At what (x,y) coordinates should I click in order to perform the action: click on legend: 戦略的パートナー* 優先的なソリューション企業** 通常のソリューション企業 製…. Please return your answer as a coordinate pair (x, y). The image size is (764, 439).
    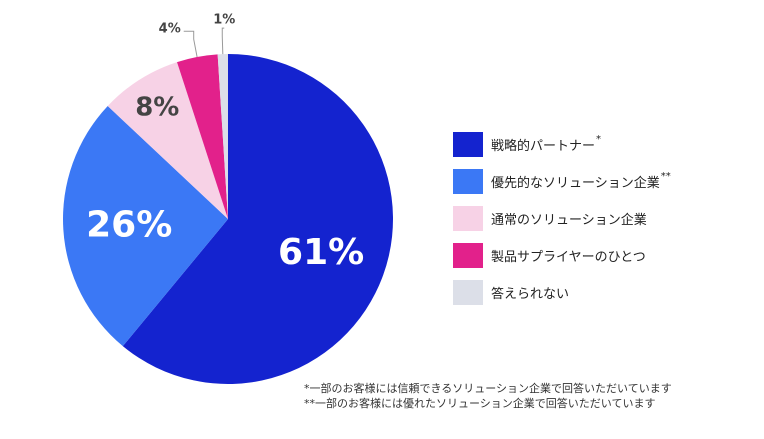
    Looking at the image, I should click on (562, 224).